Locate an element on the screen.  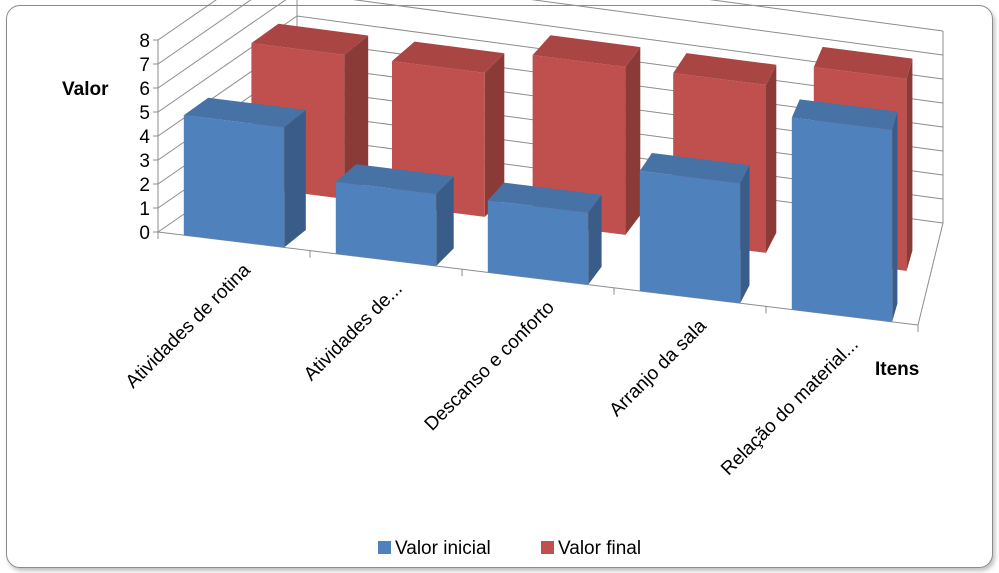
y-axis-title: Valor is located at coordinates (85, 89).